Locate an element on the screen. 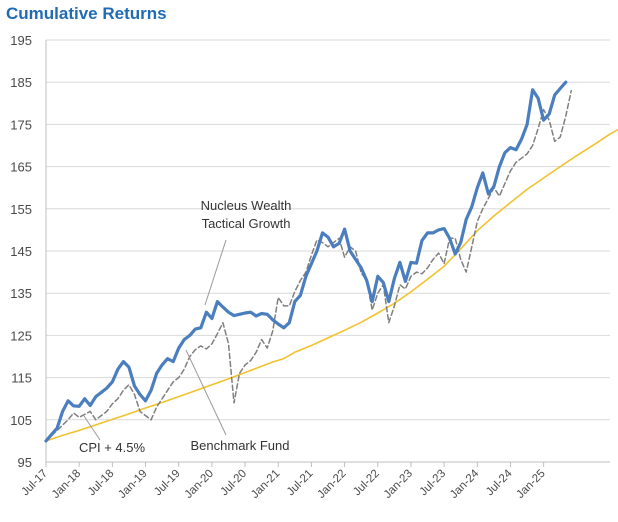 The image size is (618, 522). x-tick-label: Jul-17 is located at coordinates (34, 483).